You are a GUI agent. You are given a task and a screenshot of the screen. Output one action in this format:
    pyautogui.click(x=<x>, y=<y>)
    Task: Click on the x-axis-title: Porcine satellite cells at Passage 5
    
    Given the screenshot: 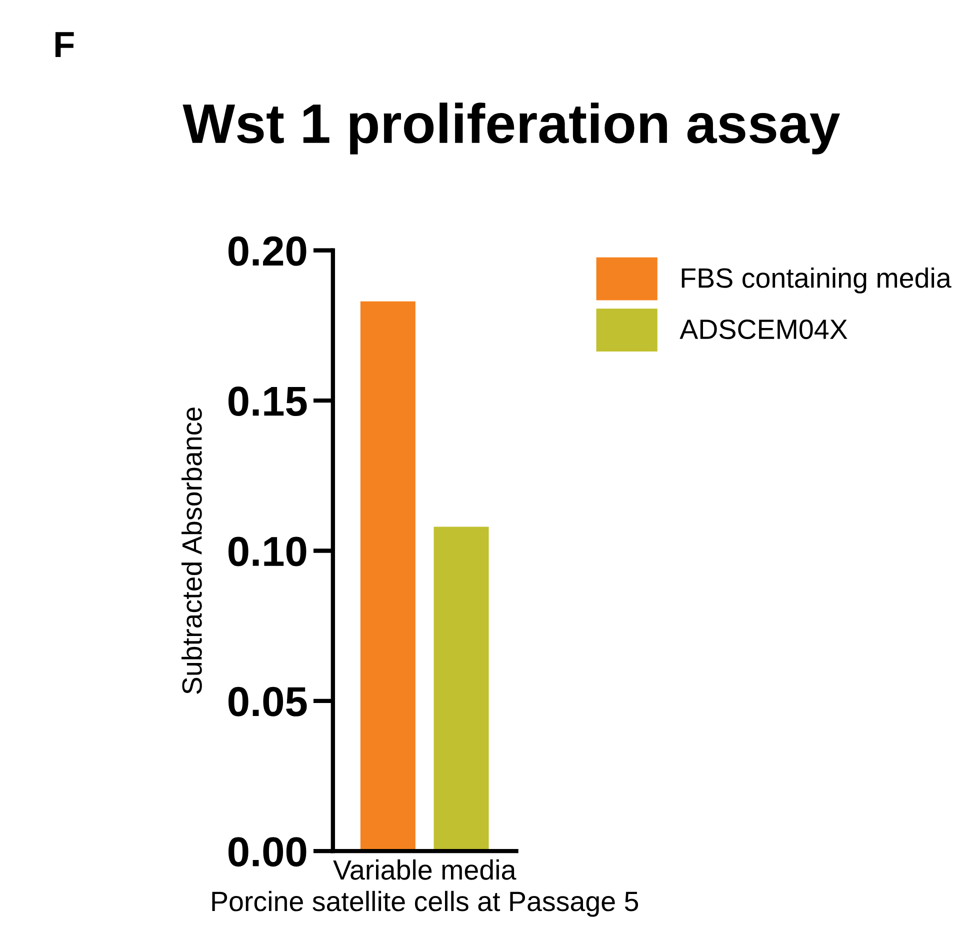 What is the action you would take?
    pyautogui.click(x=425, y=903)
    